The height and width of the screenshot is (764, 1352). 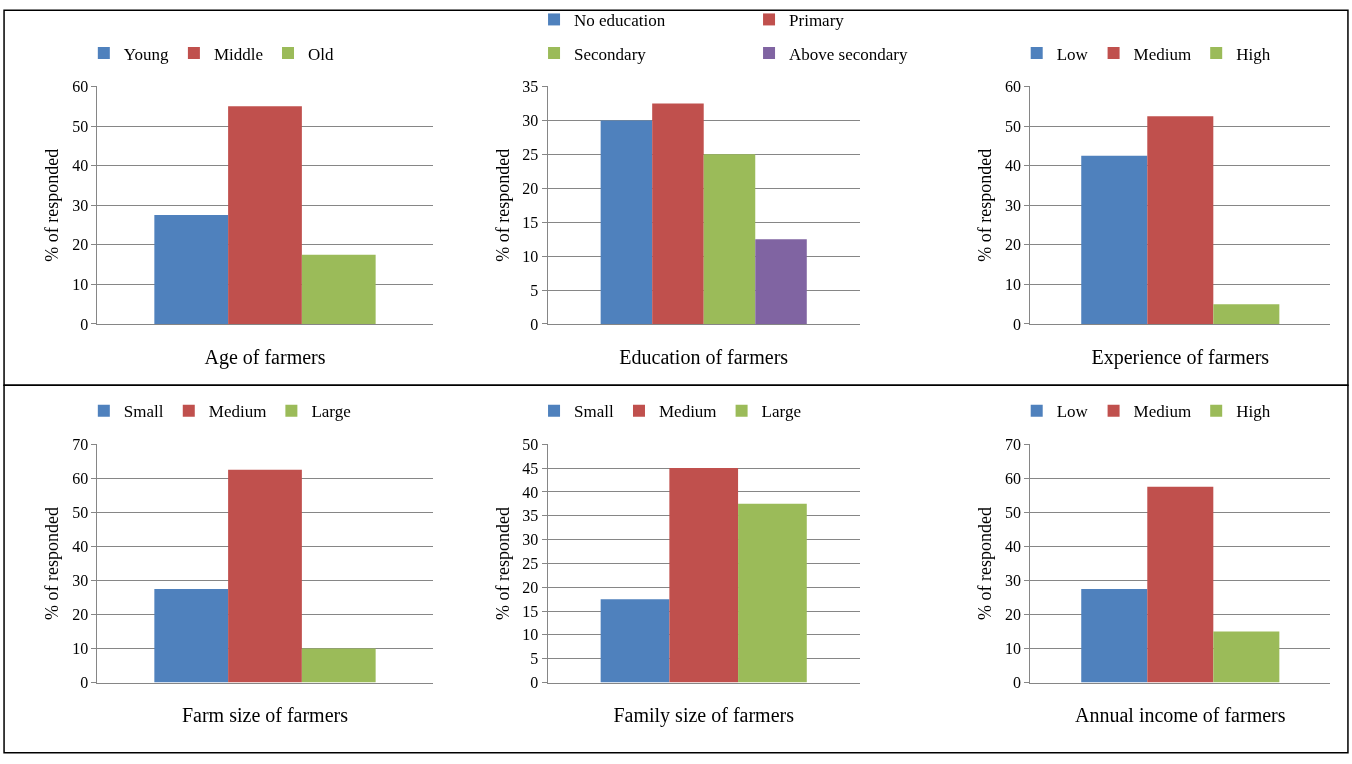 I want to click on legend-label: Middle, so click(x=238, y=54).